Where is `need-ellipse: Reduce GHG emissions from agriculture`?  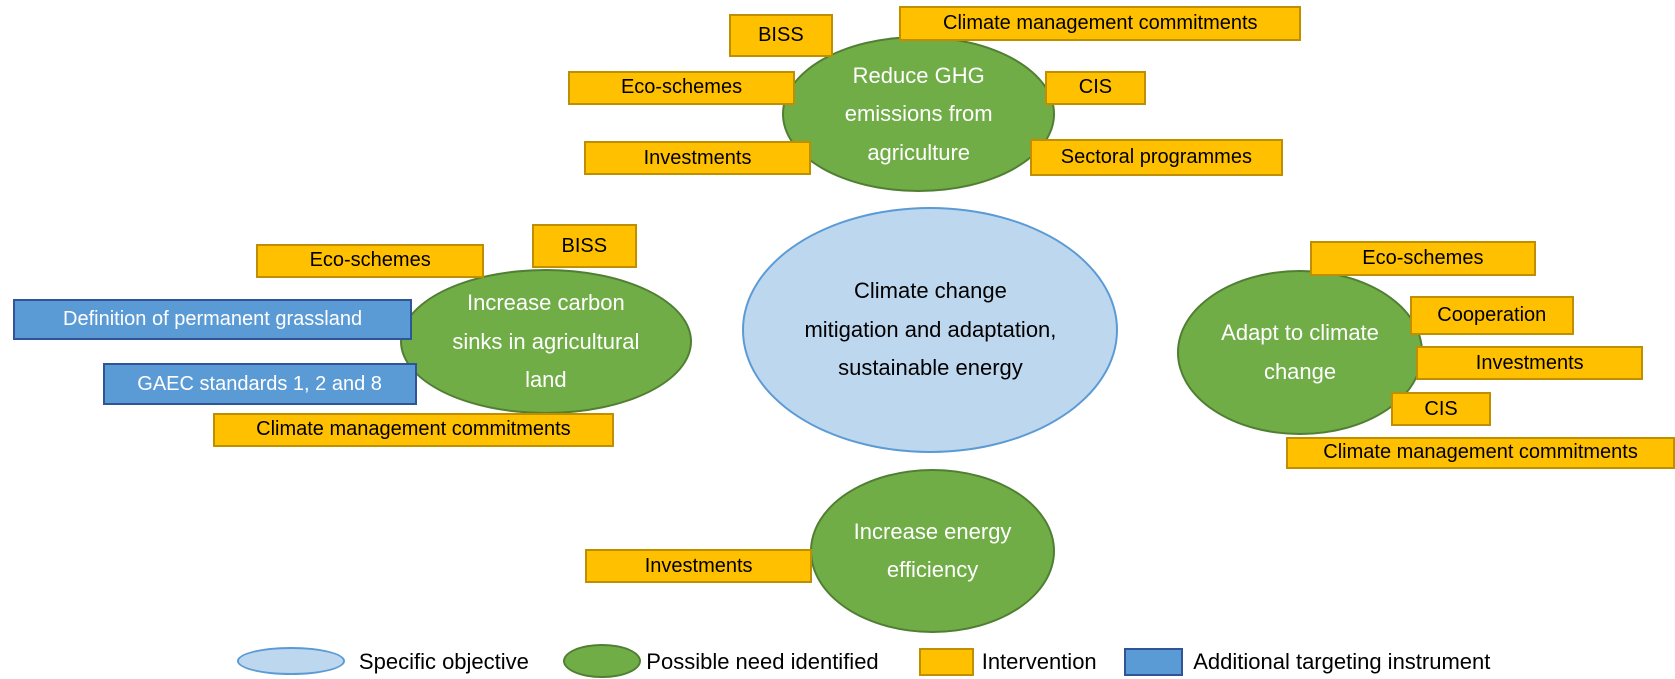
need-ellipse: Reduce GHG emissions from agriculture is located at coordinates (918, 114).